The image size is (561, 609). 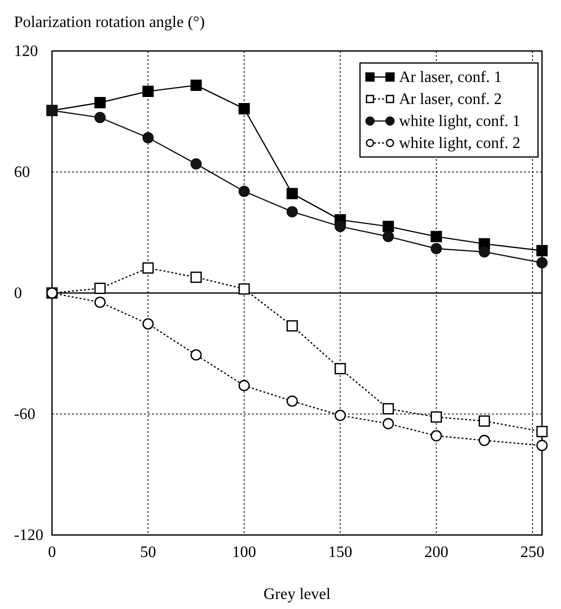 What do you see at coordinates (148, 552) in the screenshot?
I see `x-tick-label: 50` at bounding box center [148, 552].